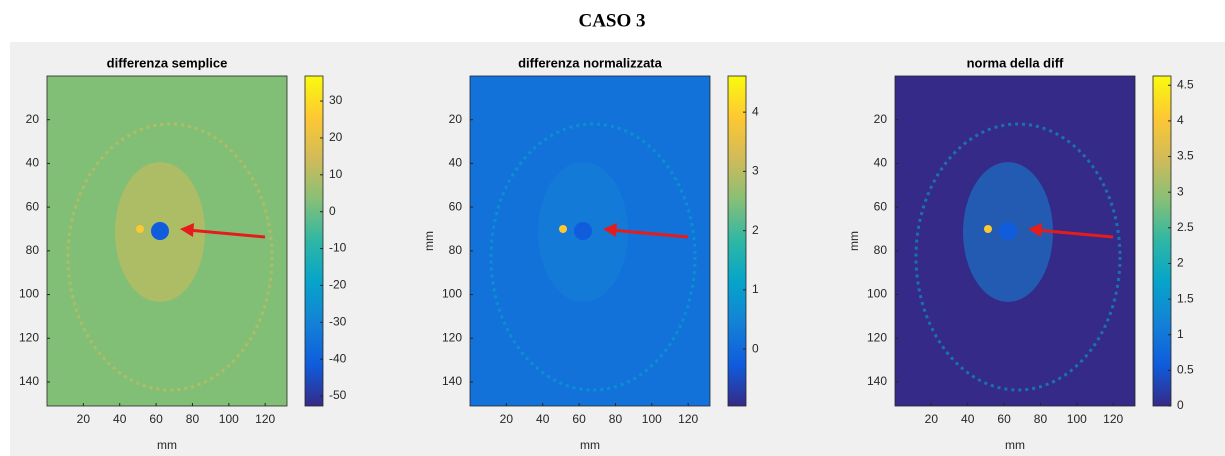 This screenshot has width=1225, height=456. Describe the element at coordinates (338, 321) in the screenshot. I see `colorbar-tick-label: -30` at that location.